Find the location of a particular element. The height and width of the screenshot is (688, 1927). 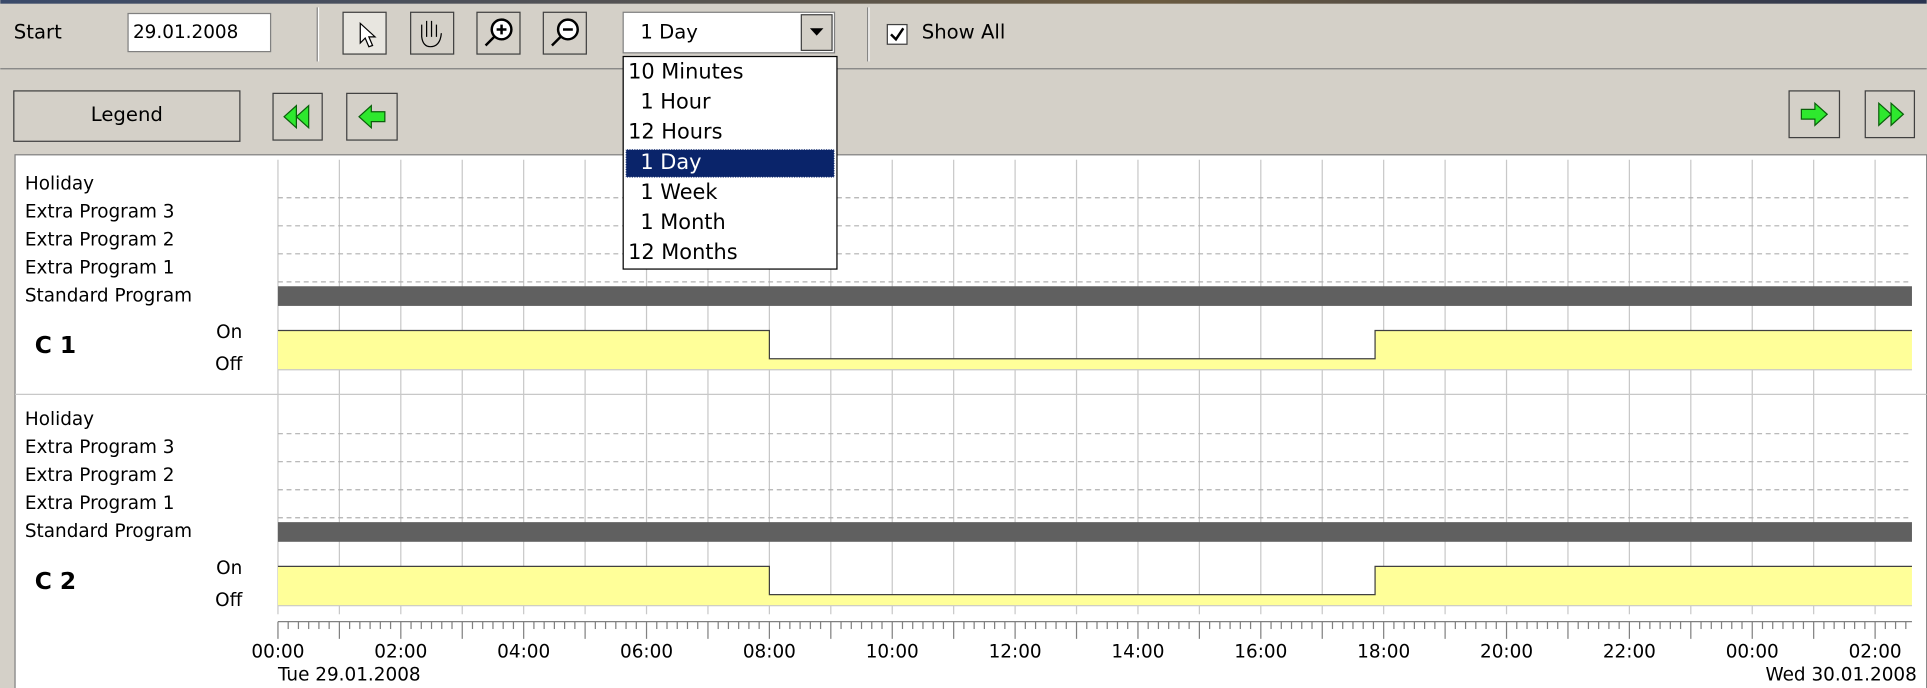

dropdown-option: 12 Months is located at coordinates (683, 252).